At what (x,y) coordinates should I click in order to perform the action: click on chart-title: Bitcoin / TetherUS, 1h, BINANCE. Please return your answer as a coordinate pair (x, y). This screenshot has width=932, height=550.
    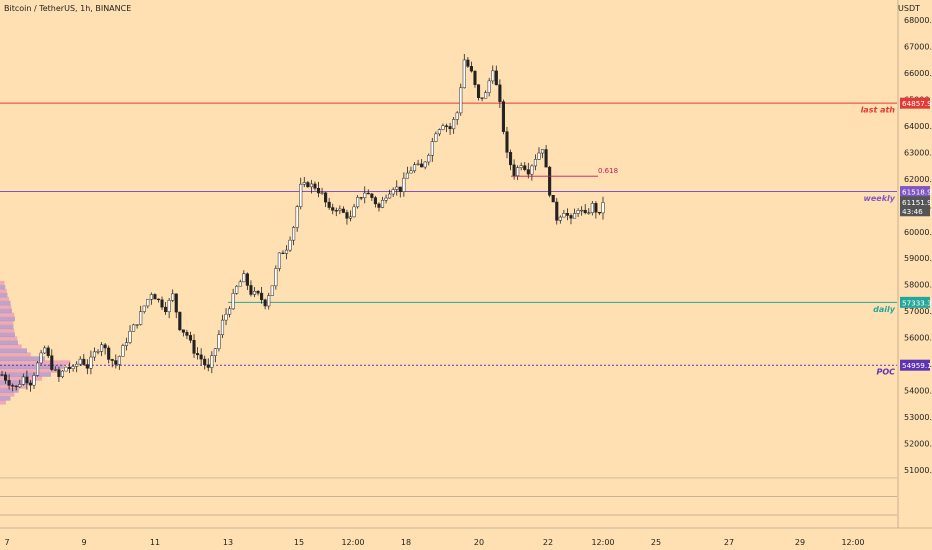
    Looking at the image, I should click on (67, 8).